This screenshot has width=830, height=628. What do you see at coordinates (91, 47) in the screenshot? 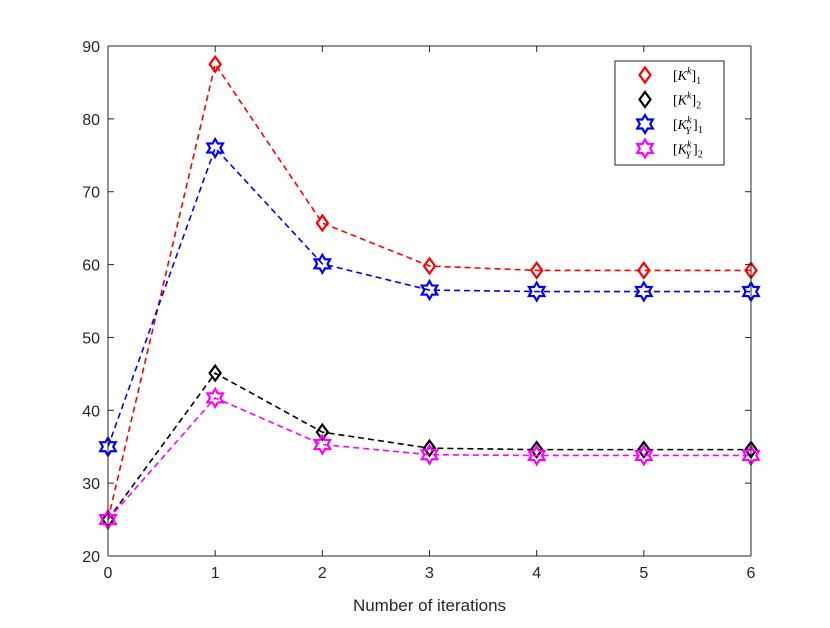
I see `y-tick-label-90: 90` at bounding box center [91, 47].